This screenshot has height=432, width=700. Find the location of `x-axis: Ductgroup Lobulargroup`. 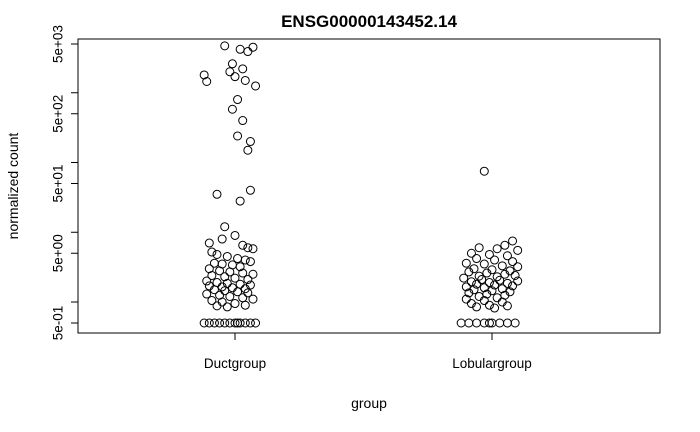

x-axis: Ductgroup Lobulargroup is located at coordinates (369, 351).